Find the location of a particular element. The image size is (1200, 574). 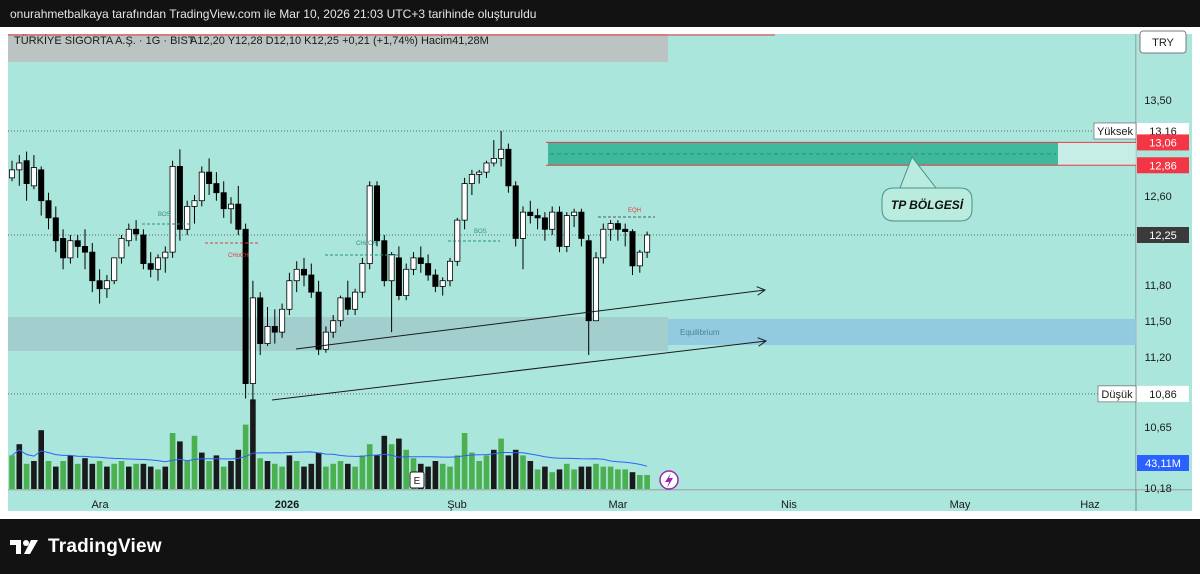

low-price-badge-text: 10,86 is located at coordinates (1163, 395).